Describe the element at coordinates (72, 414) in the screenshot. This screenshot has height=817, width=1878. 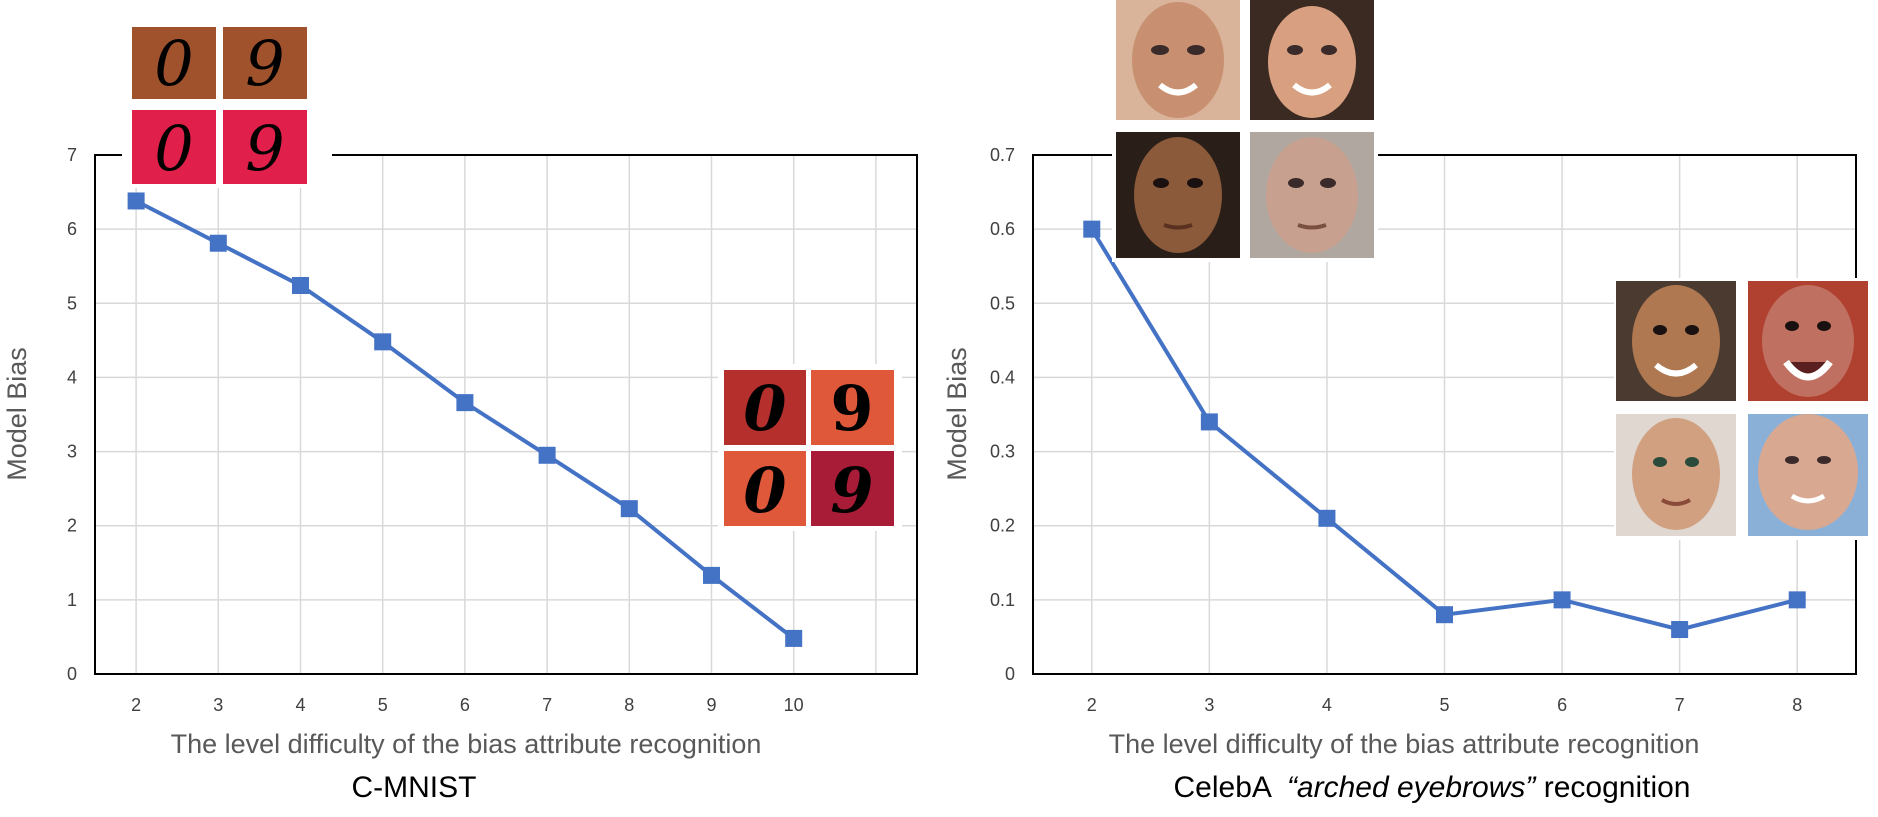
I see `left-y-ticks: 0 1 2 3 4 5 6 7` at that location.